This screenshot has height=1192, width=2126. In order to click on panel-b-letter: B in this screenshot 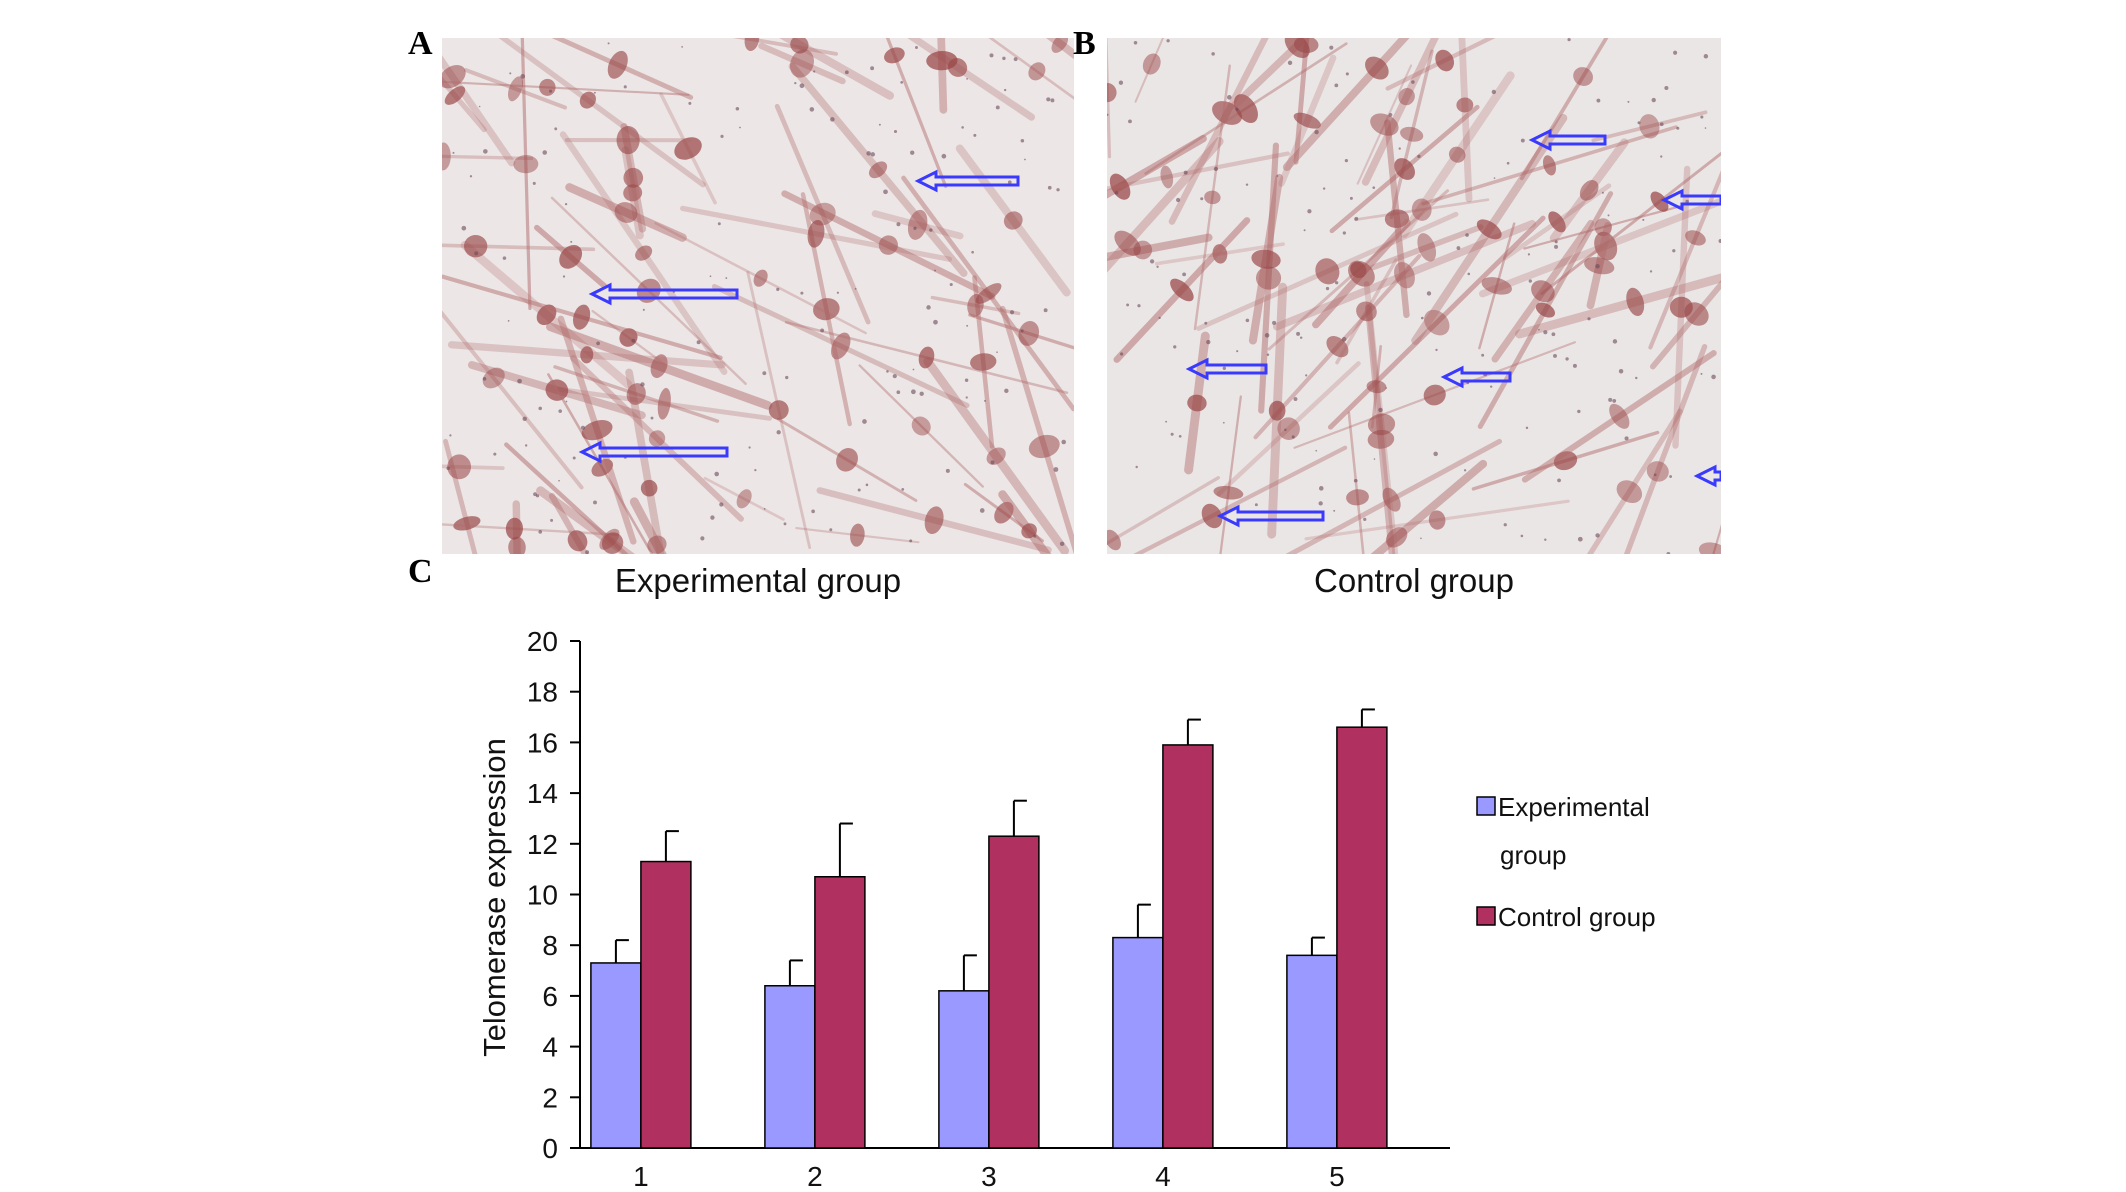, I will do `click(1084, 43)`.